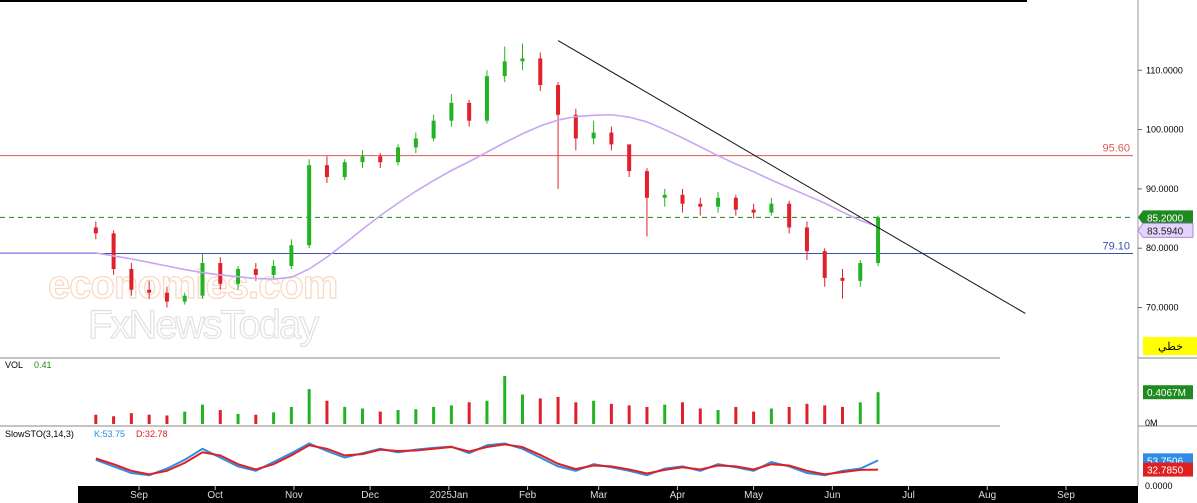  What do you see at coordinates (1170, 347) in the screenshot?
I see `price-tag-label: خطي` at bounding box center [1170, 347].